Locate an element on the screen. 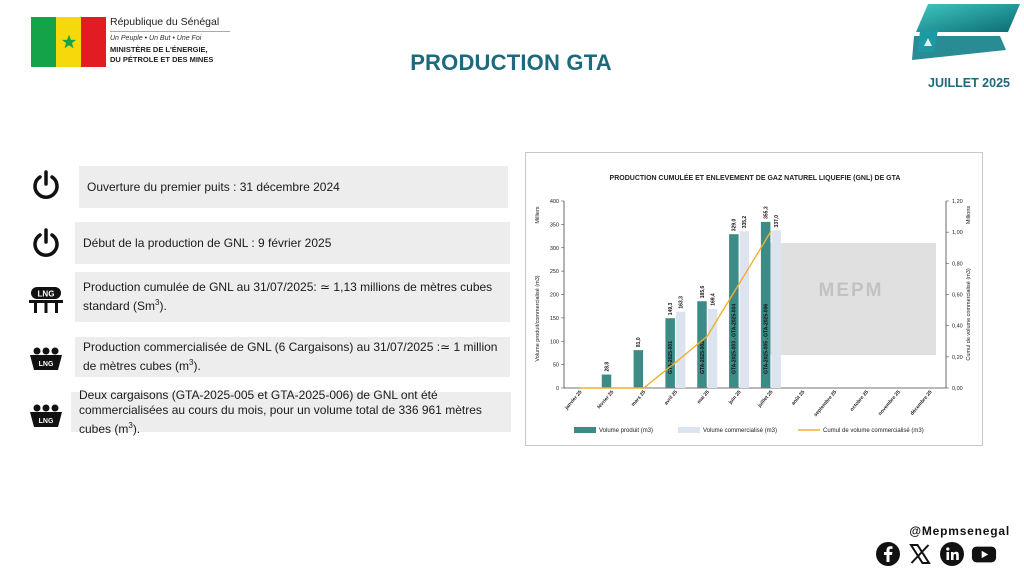 The image size is (1024, 576). data-label-produit: 81,0 is located at coordinates (639, 342).